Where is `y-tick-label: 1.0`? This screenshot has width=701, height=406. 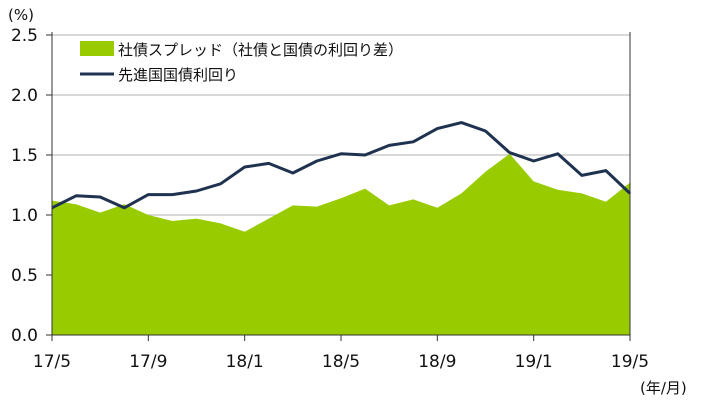 y-tick-label: 1.0 is located at coordinates (24, 216).